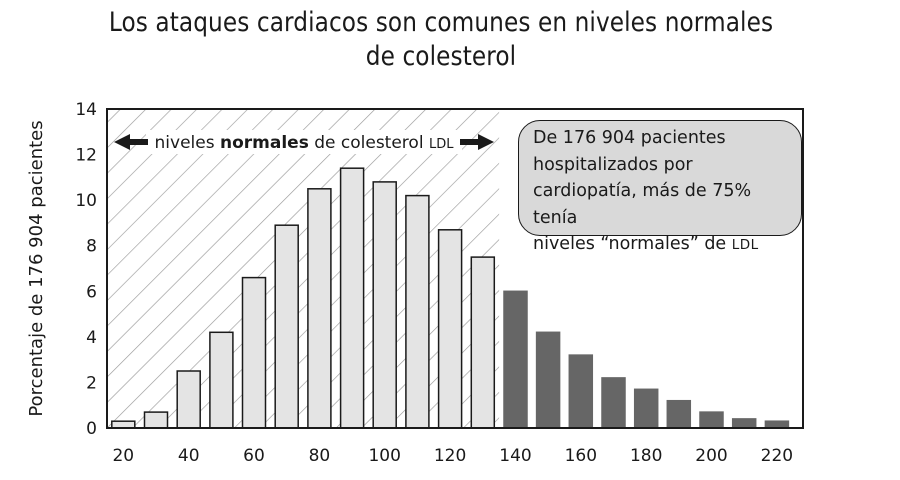  Describe the element at coordinates (91, 292) in the screenshot. I see `y-tick-6: 6` at that location.